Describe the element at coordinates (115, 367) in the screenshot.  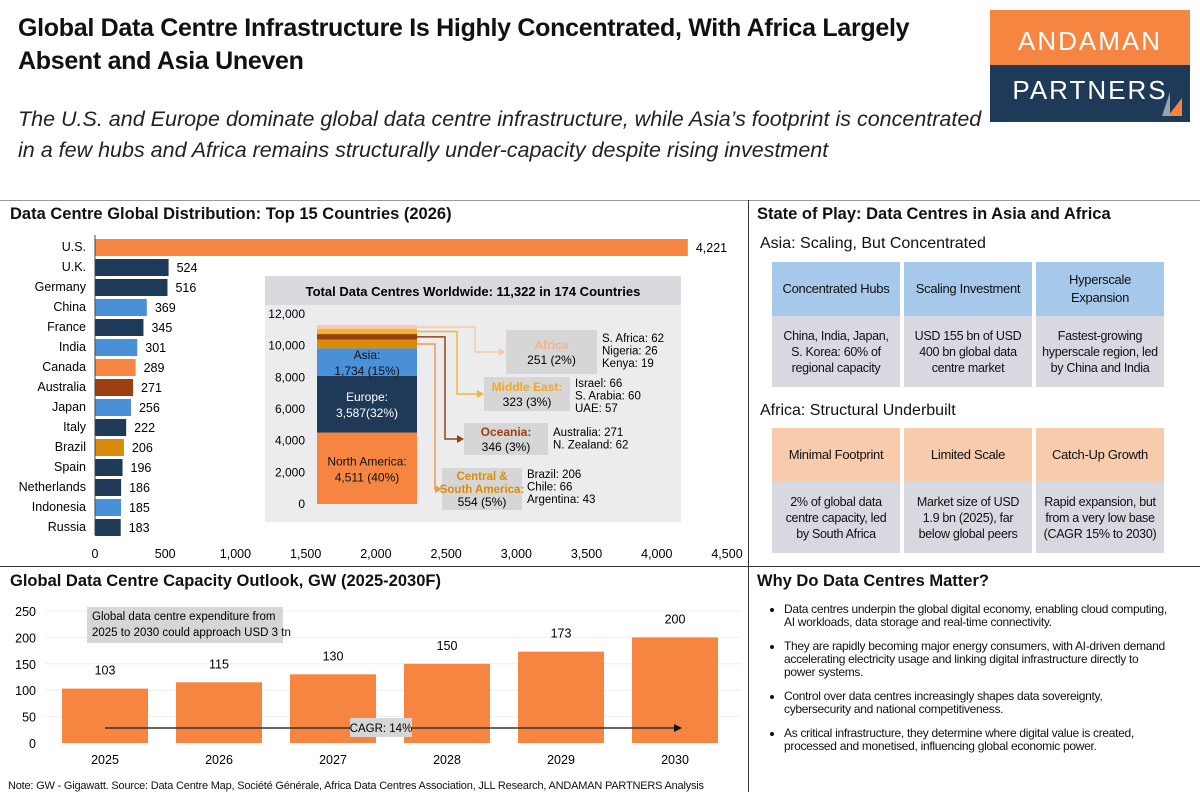
I see `bar-canada` at that location.